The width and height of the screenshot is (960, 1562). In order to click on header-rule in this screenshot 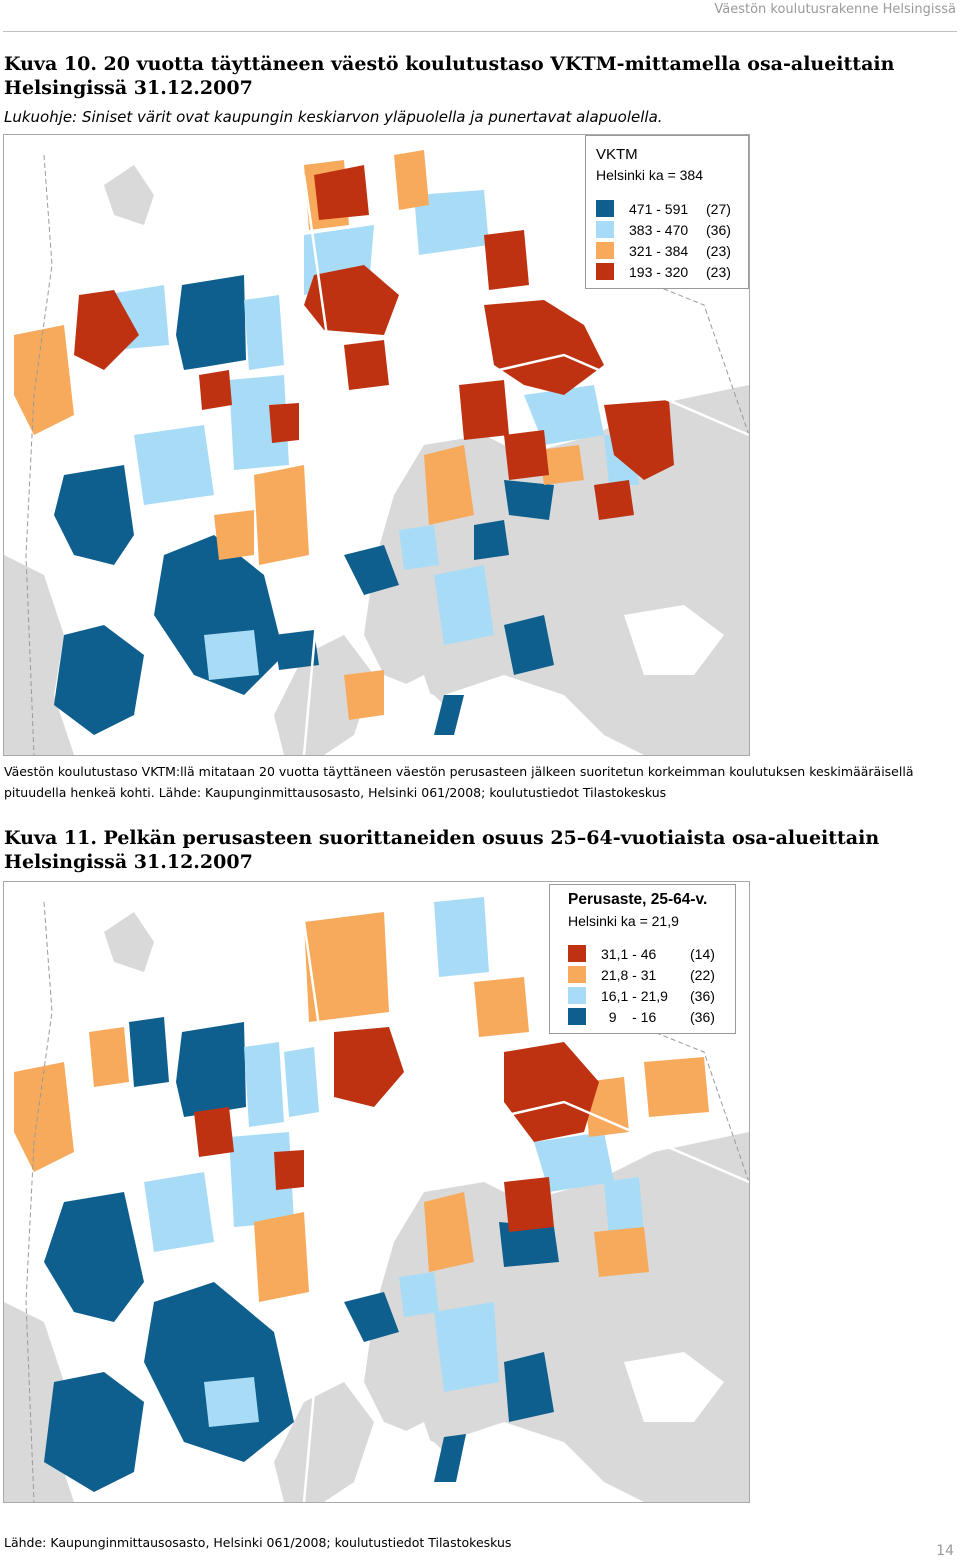, I will do `click(480, 31)`.